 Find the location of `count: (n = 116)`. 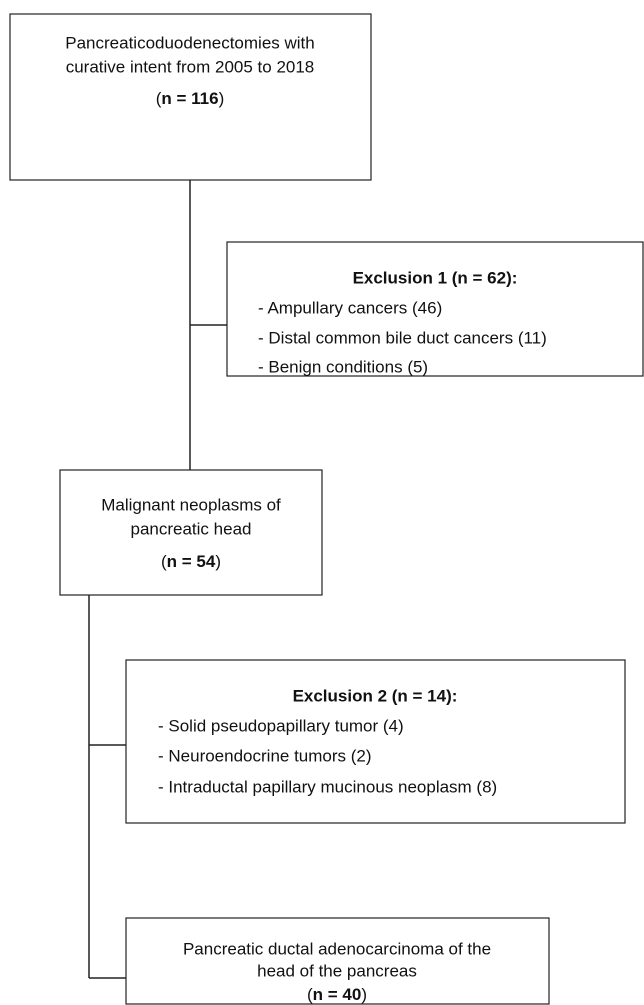

count: (n = 116) is located at coordinates (190, 98).